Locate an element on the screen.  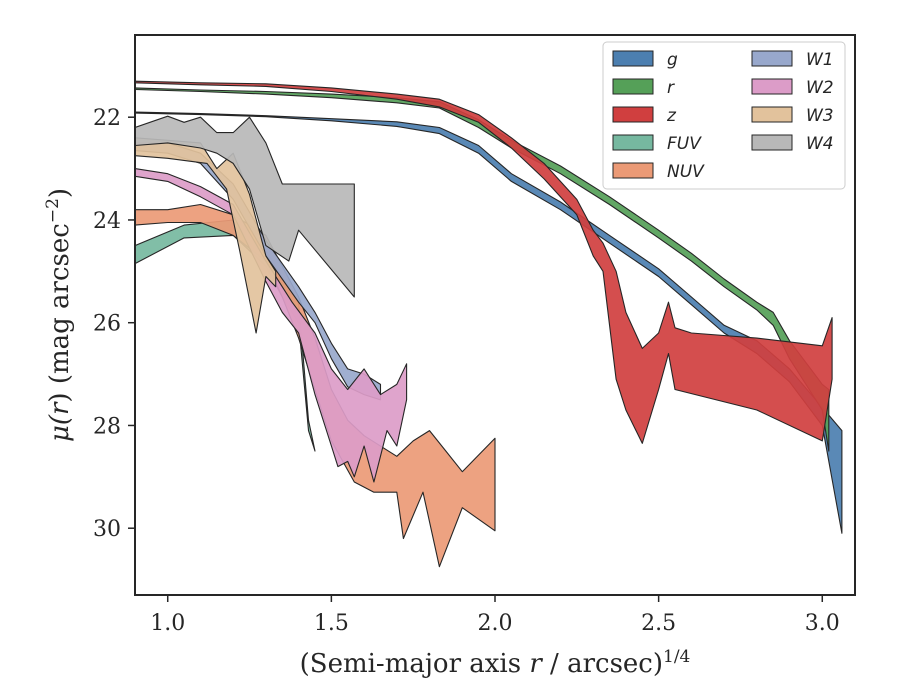
legend-label-r: r is located at coordinates (671, 88).